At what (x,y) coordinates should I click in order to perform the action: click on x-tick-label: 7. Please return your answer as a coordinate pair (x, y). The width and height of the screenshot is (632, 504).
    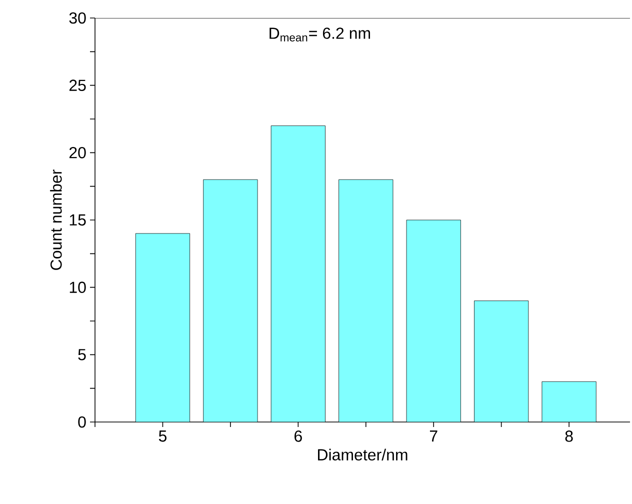
    Looking at the image, I should click on (434, 436).